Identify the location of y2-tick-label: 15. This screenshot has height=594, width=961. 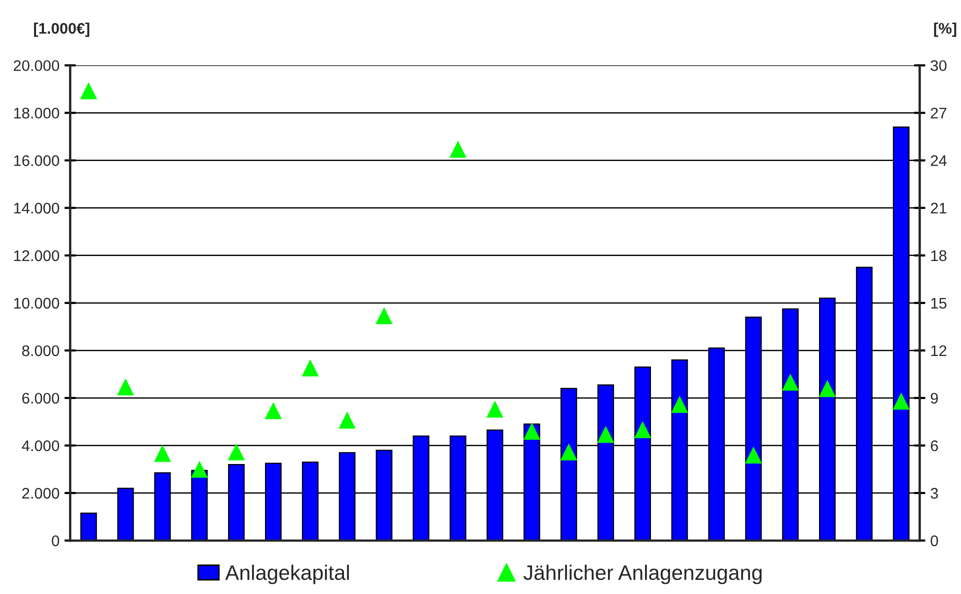
(938, 303).